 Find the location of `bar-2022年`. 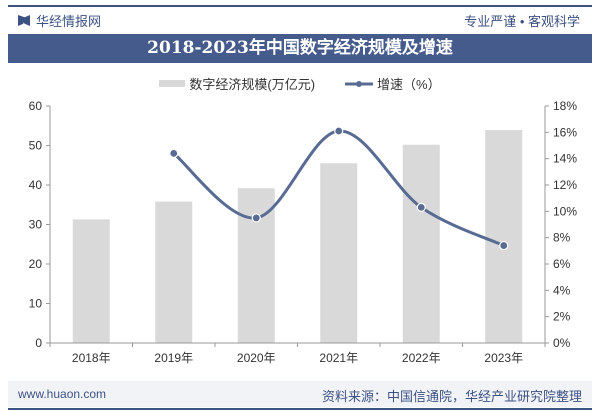

bar-2022年 is located at coordinates (421, 243).